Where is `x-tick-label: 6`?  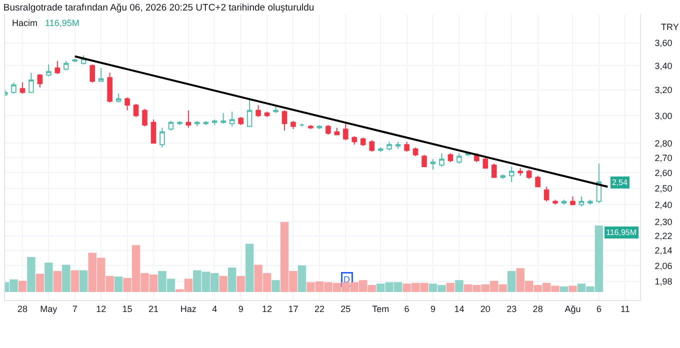 x-tick-label: 6 is located at coordinates (599, 309).